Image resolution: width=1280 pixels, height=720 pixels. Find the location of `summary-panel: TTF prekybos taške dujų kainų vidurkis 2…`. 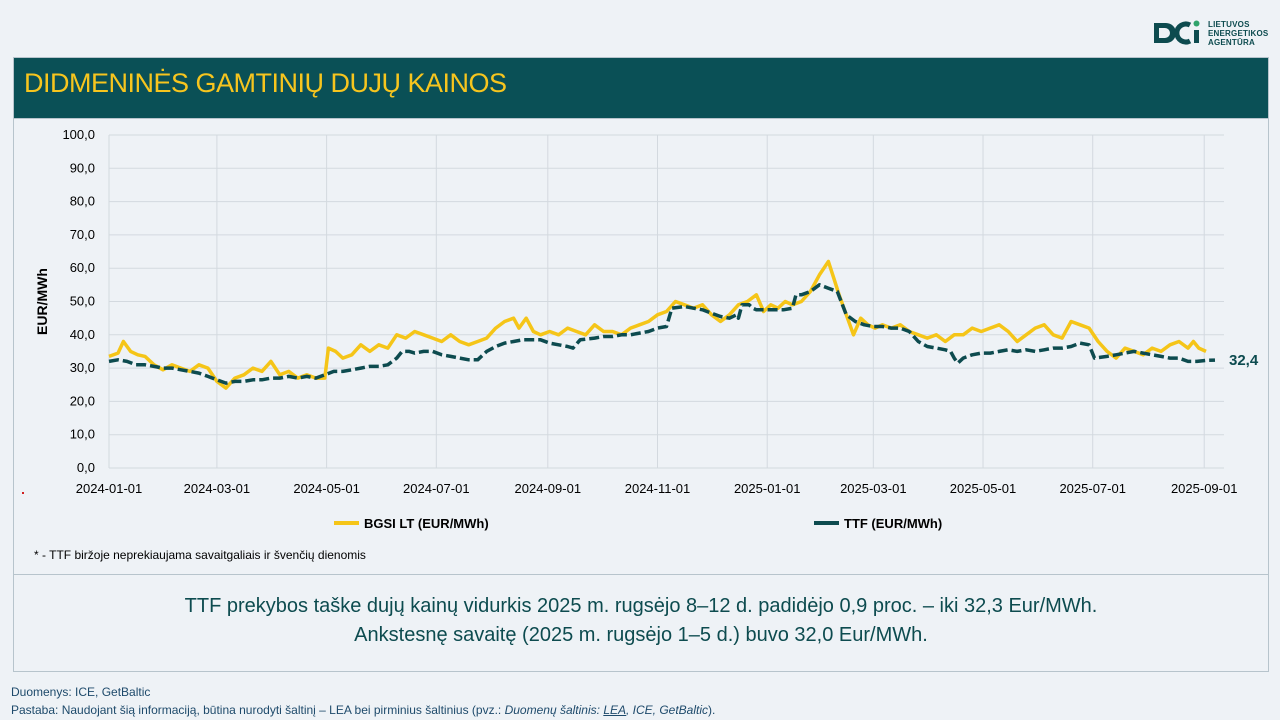

summary-panel: TTF prekybos taške dujų kainų vidurkis 2… is located at coordinates (641, 623).